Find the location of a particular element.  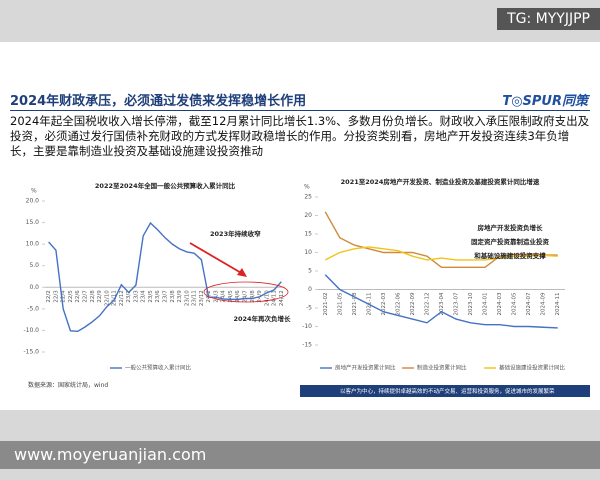

chart-title: 2021至2024房地产开发投资、制造业投资及基建投资累计同比增速 is located at coordinates (440, 181).